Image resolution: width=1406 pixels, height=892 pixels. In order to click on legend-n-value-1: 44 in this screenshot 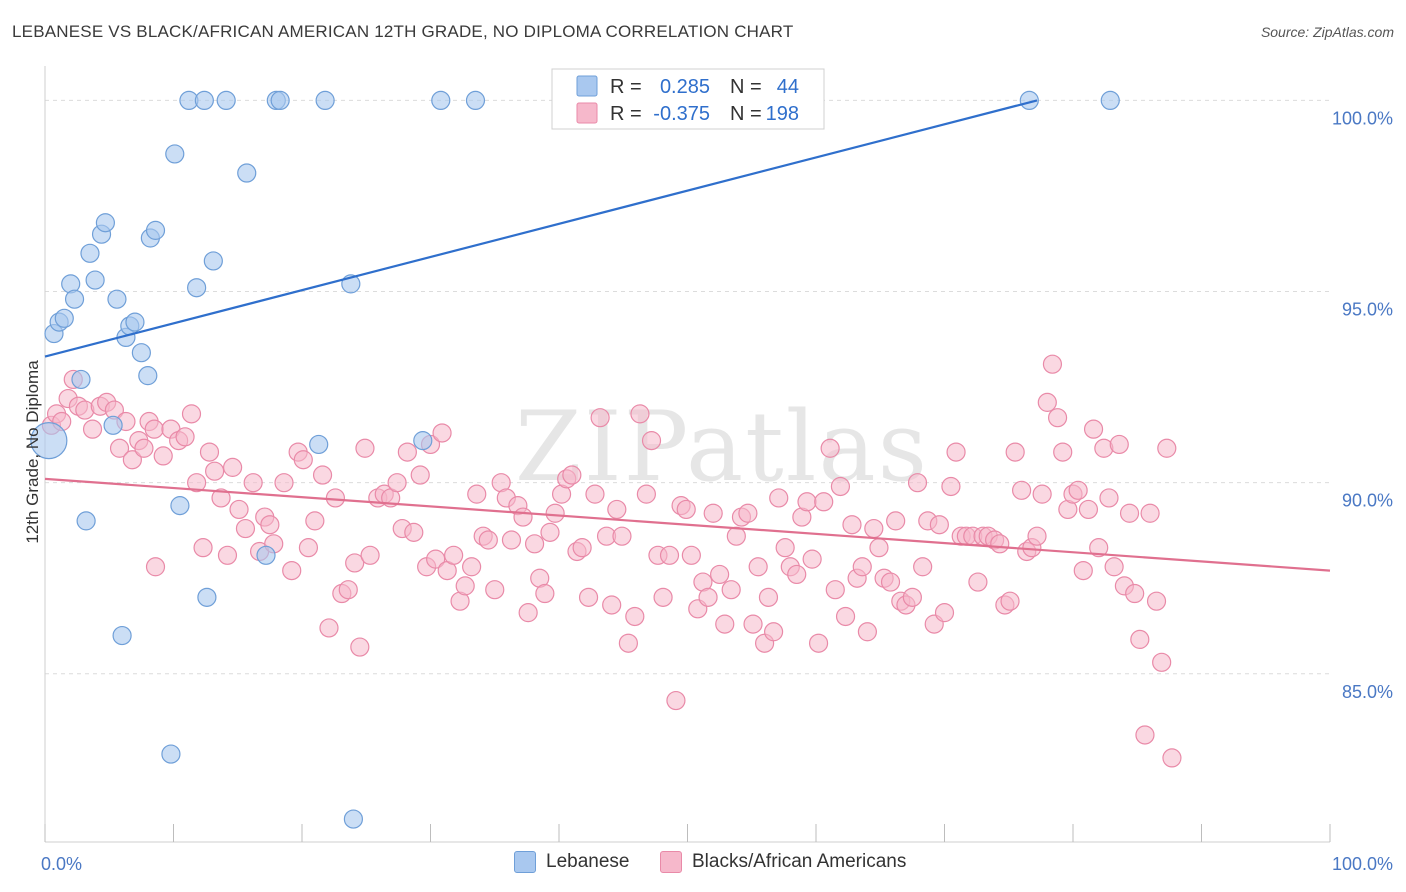, I will do `click(788, 87)`.